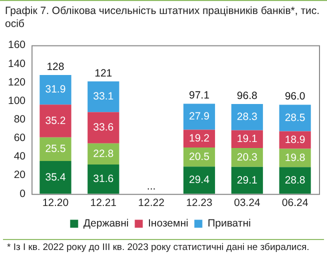  Describe the element at coordinates (17, 100) in the screenshot. I see `y-tick-label: 100` at that location.